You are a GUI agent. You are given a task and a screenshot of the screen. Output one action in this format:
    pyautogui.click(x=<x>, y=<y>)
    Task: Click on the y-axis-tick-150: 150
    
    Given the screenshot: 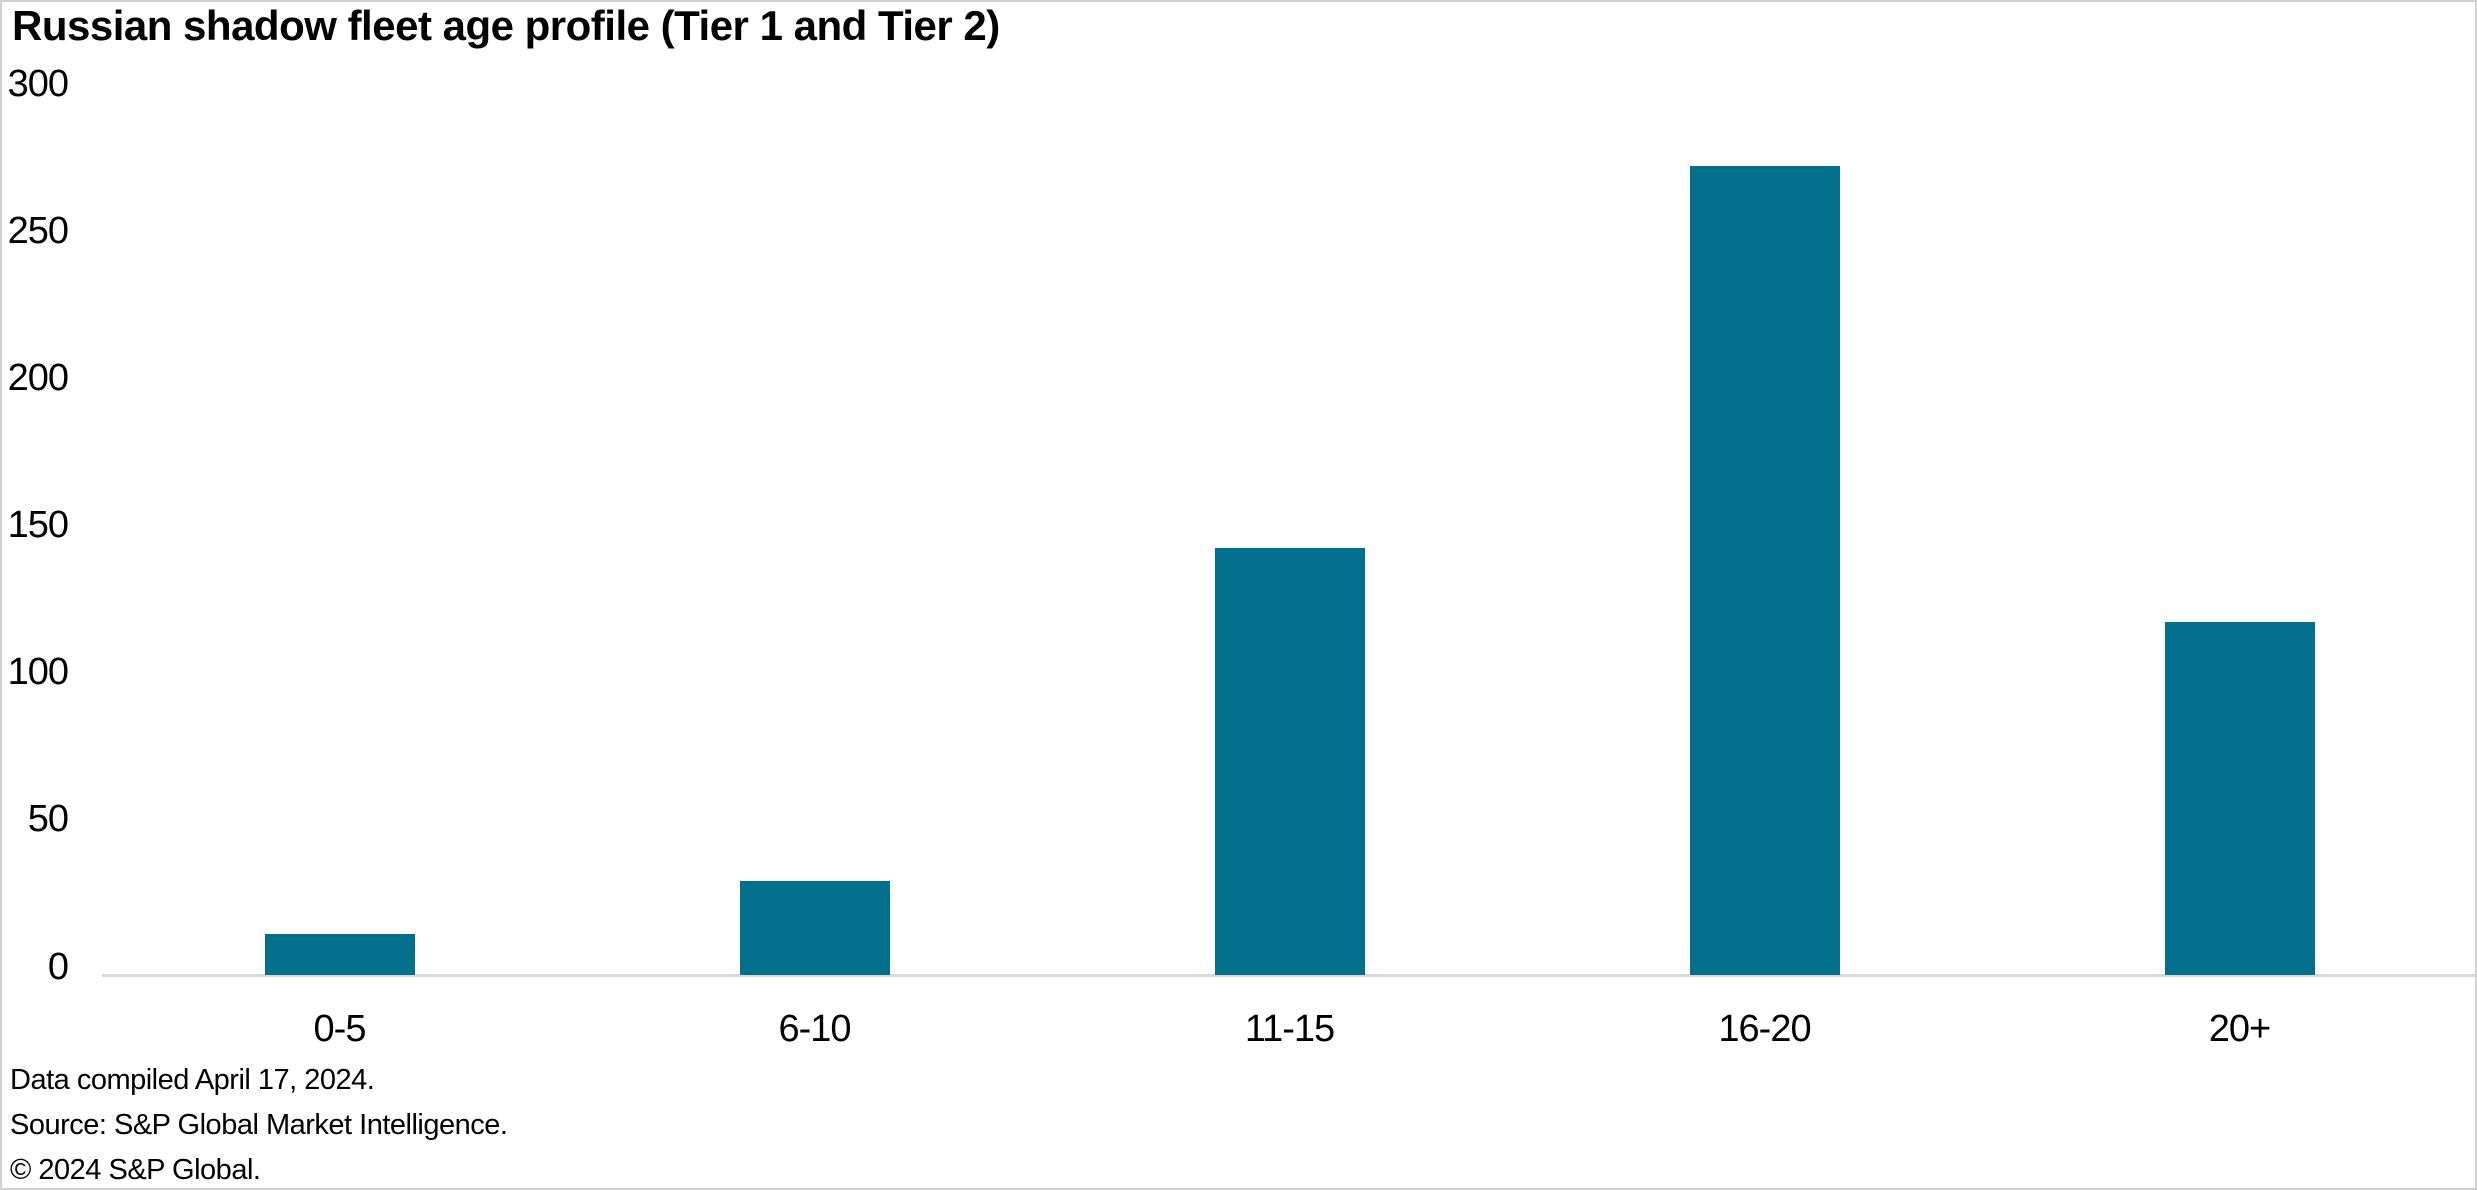 What is the action you would take?
    pyautogui.click(x=38, y=525)
    